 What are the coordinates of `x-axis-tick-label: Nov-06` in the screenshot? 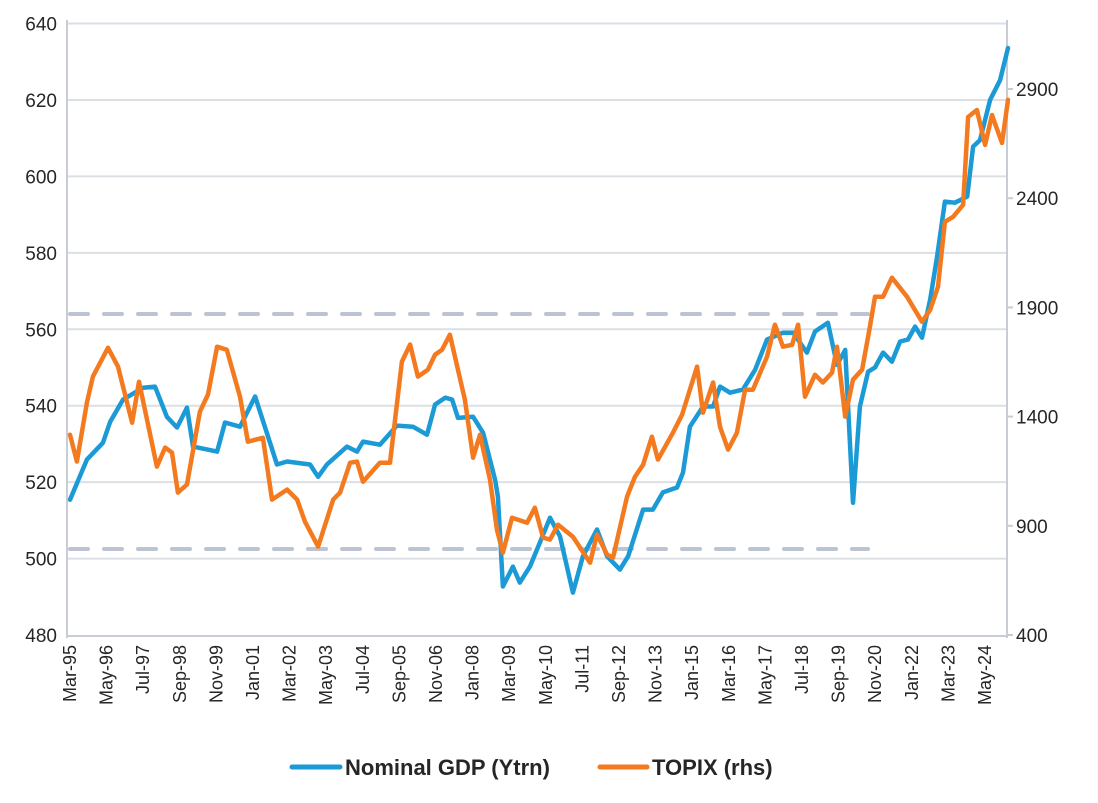 It's located at (436, 674).